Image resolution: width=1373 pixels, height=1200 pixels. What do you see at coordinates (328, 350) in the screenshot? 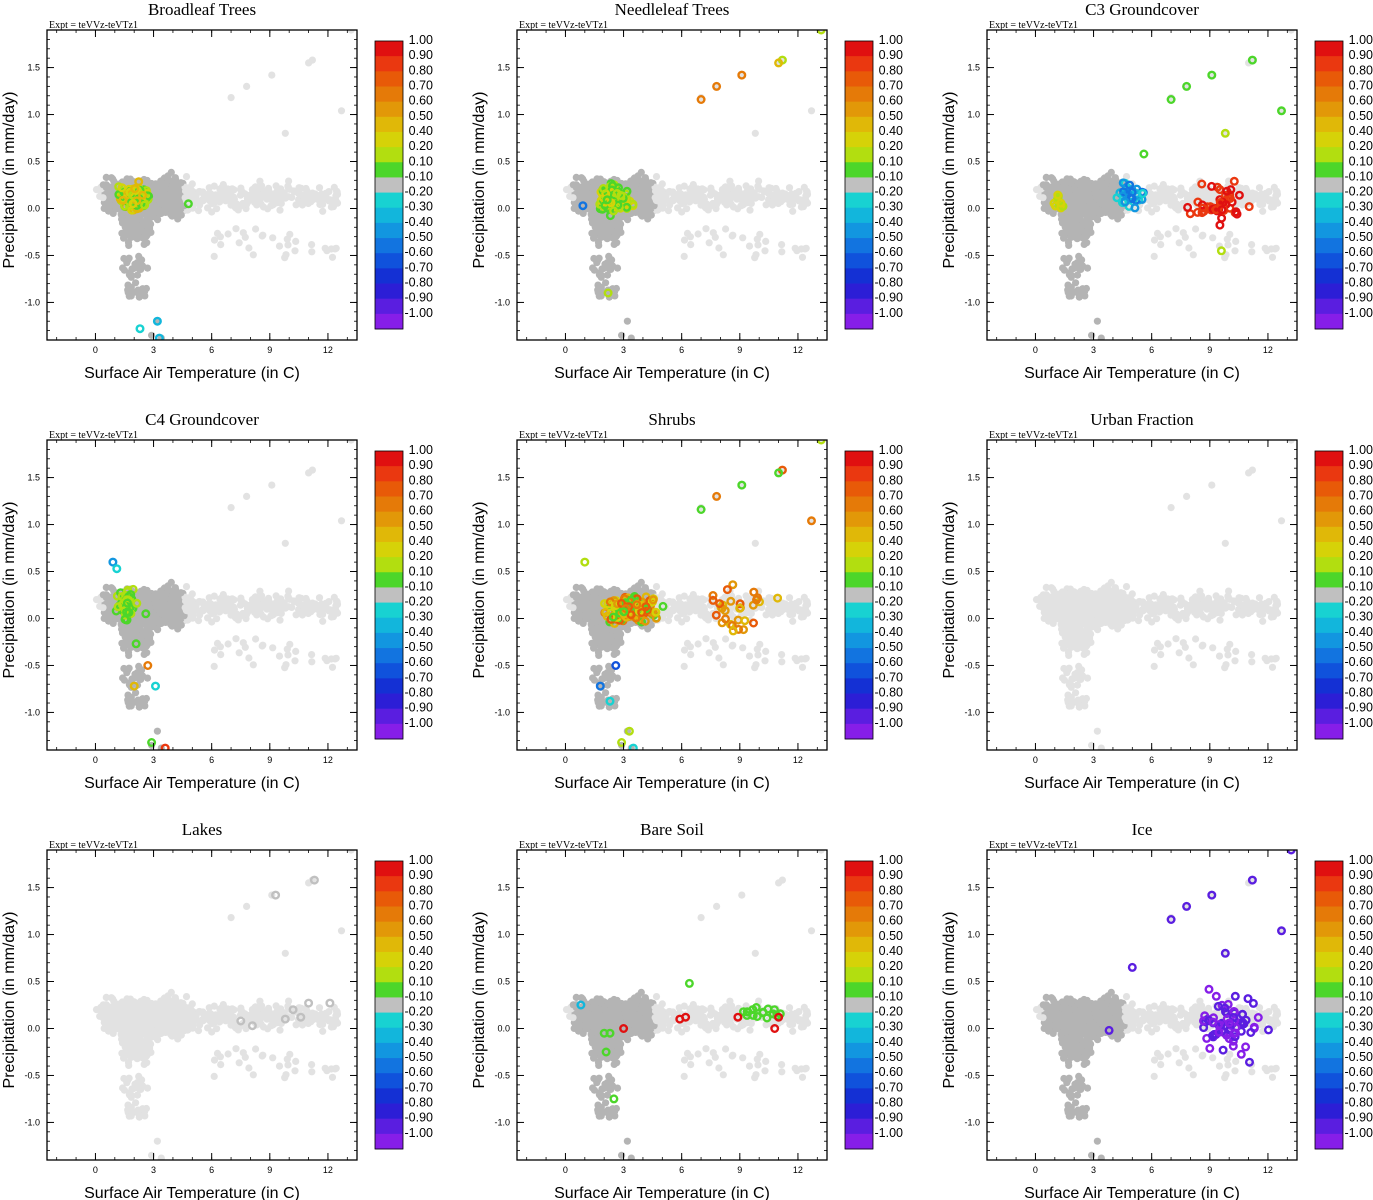
I see `x-tick-label: 12` at bounding box center [328, 350].